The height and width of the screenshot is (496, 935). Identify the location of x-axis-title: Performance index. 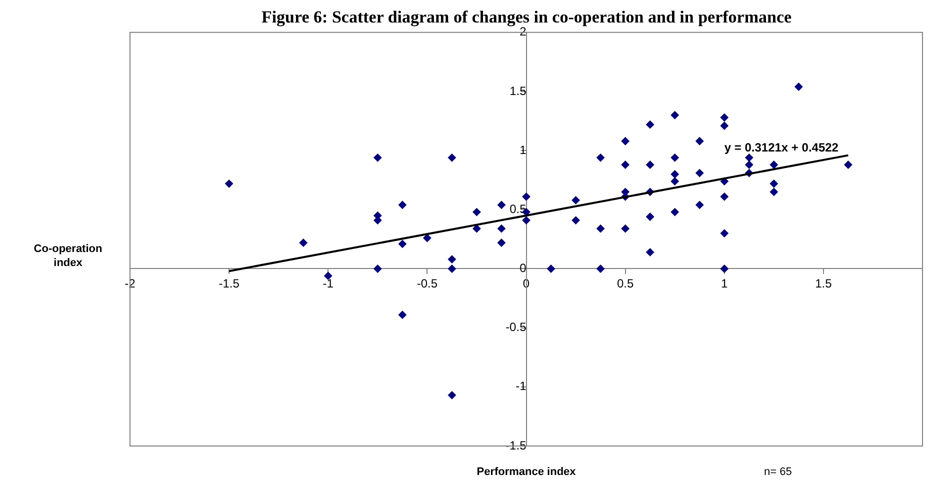
(526, 472).